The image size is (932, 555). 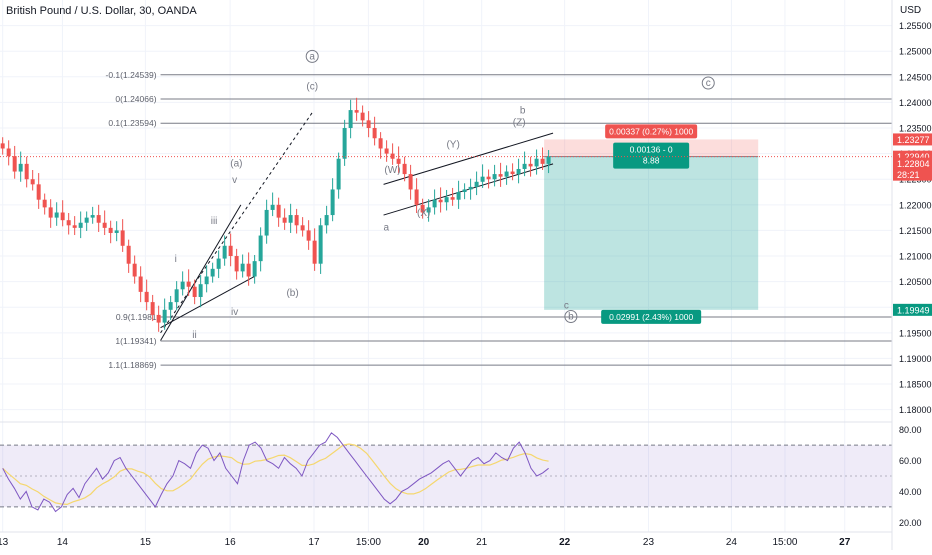 What do you see at coordinates (649, 542) in the screenshot?
I see `time-tick-label: 23` at bounding box center [649, 542].